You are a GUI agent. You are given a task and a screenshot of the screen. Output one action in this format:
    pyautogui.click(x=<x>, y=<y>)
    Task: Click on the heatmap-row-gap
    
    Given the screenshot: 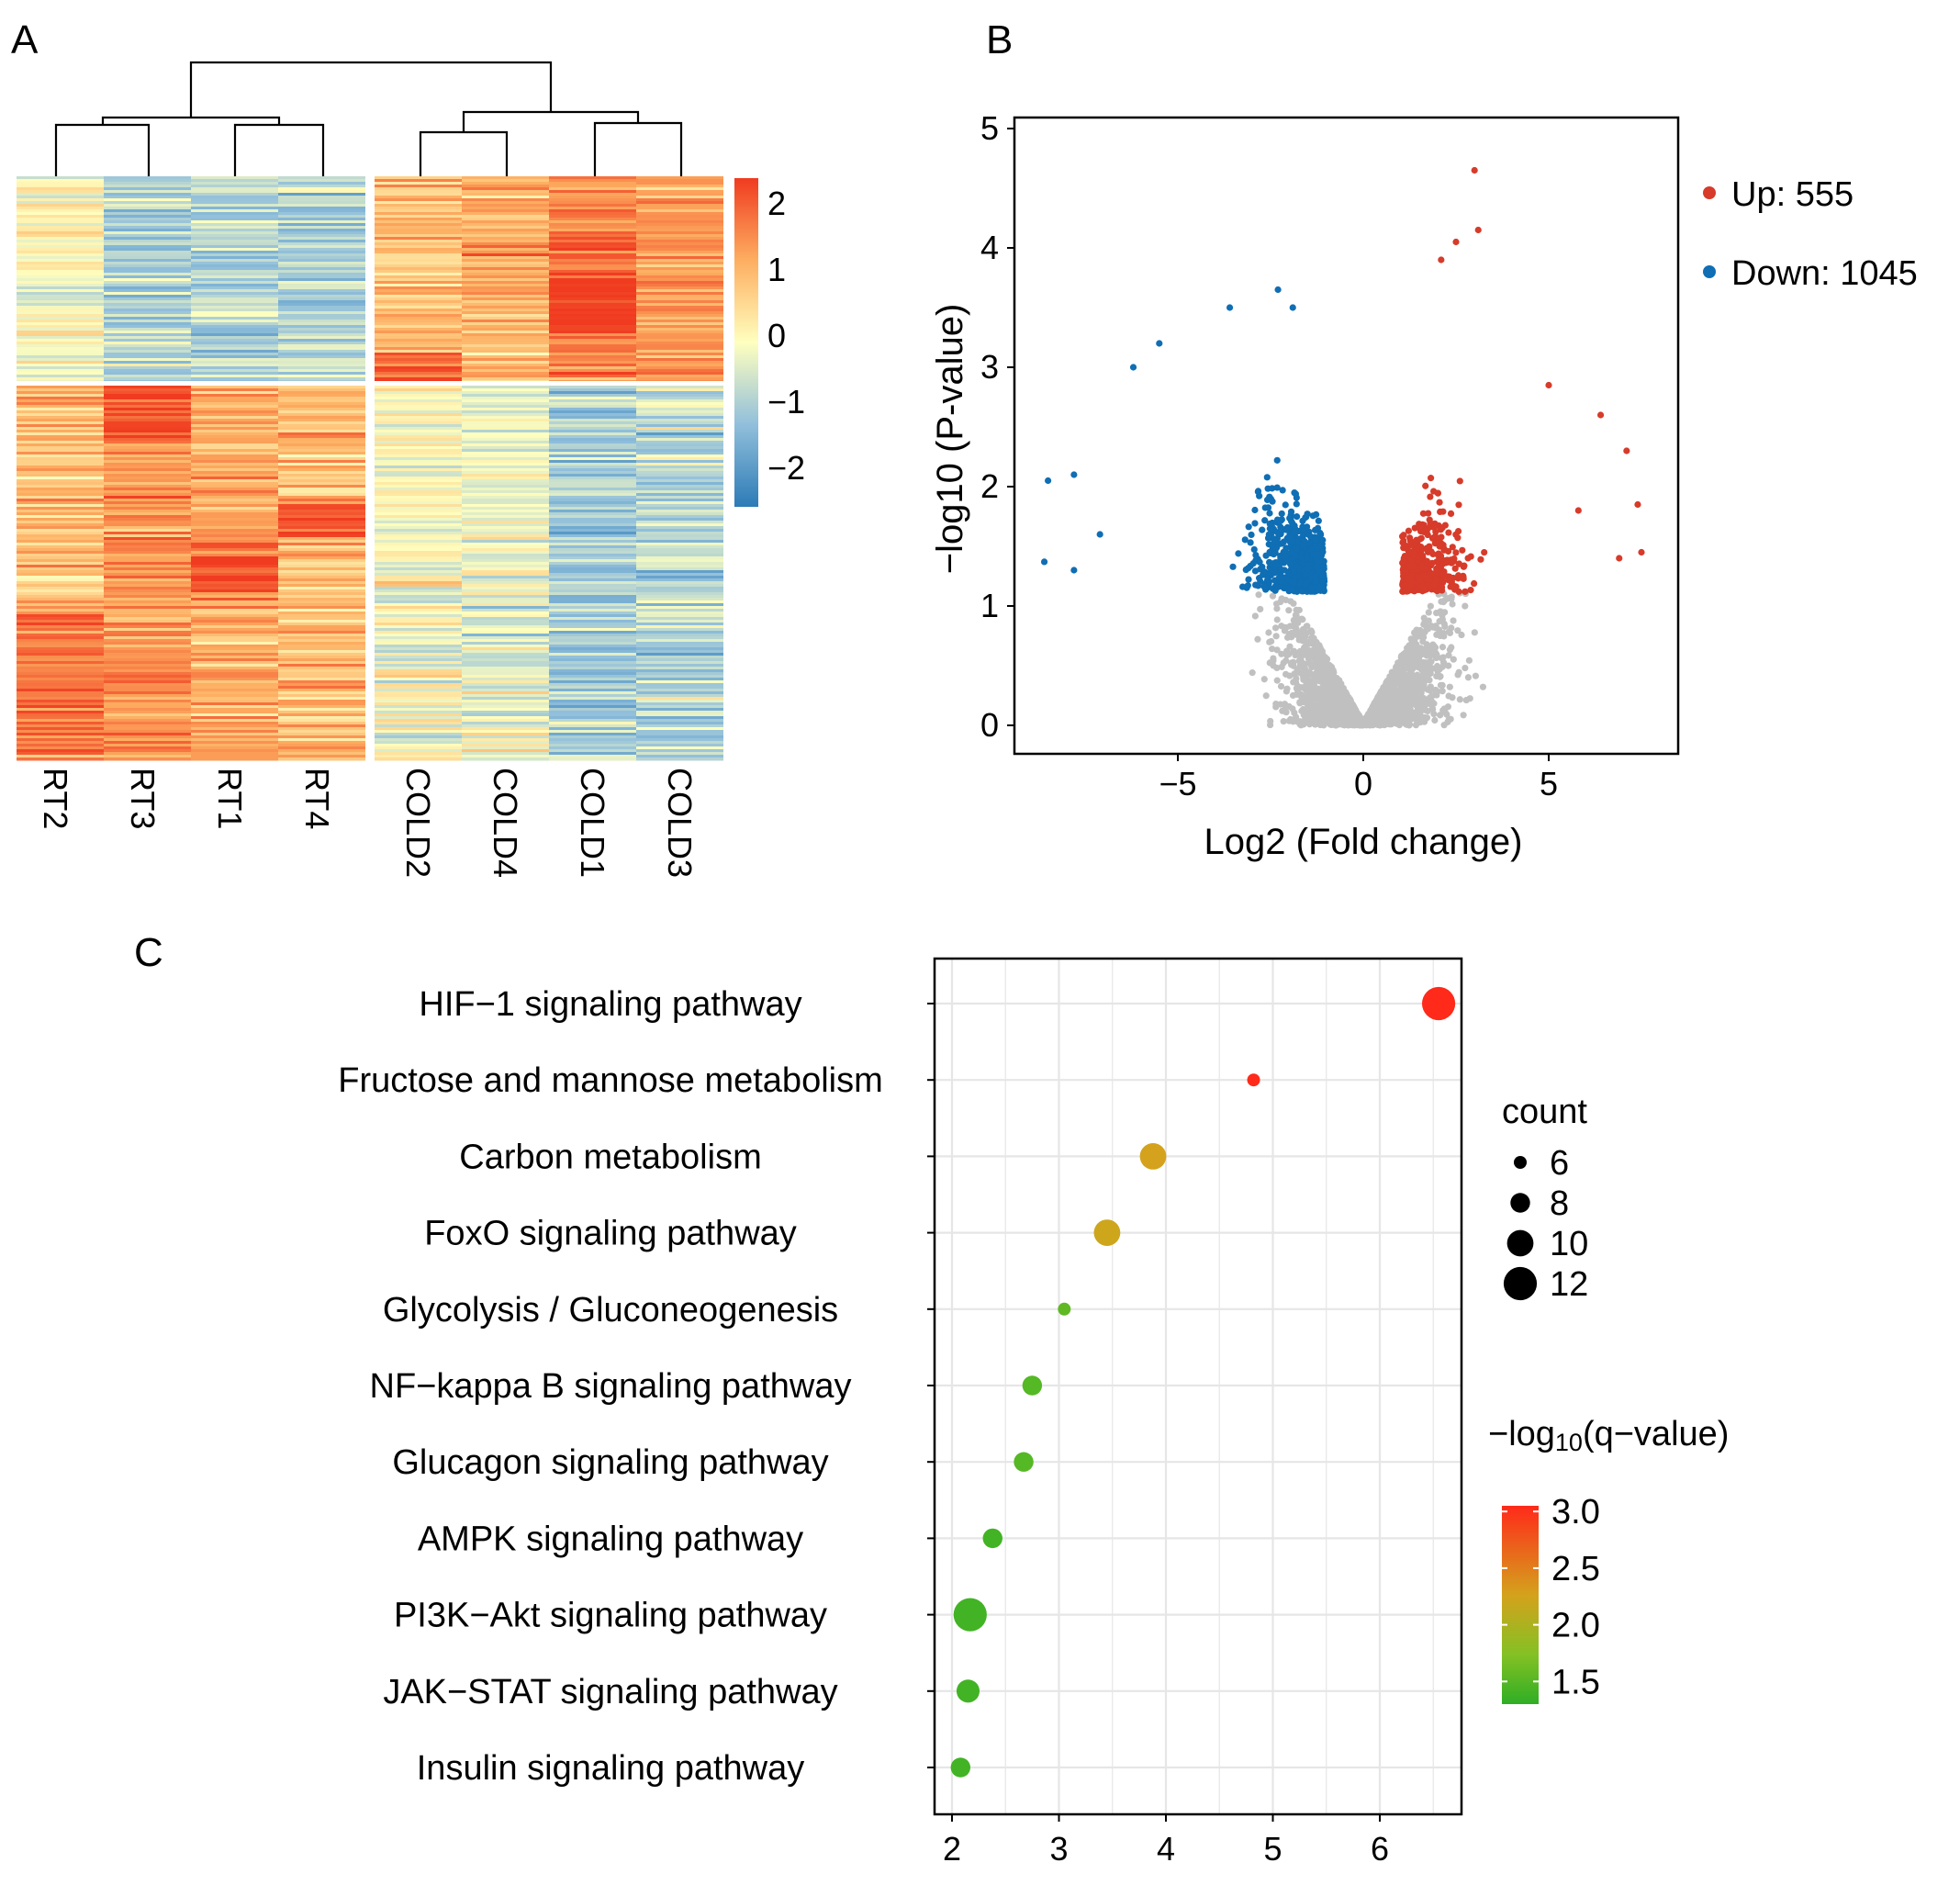 What is the action you would take?
    pyautogui.click(x=372, y=384)
    